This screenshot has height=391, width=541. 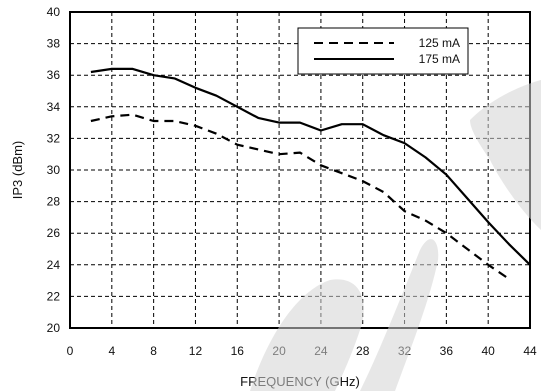 I want to click on y-tick-label: 40, so click(x=54, y=12).